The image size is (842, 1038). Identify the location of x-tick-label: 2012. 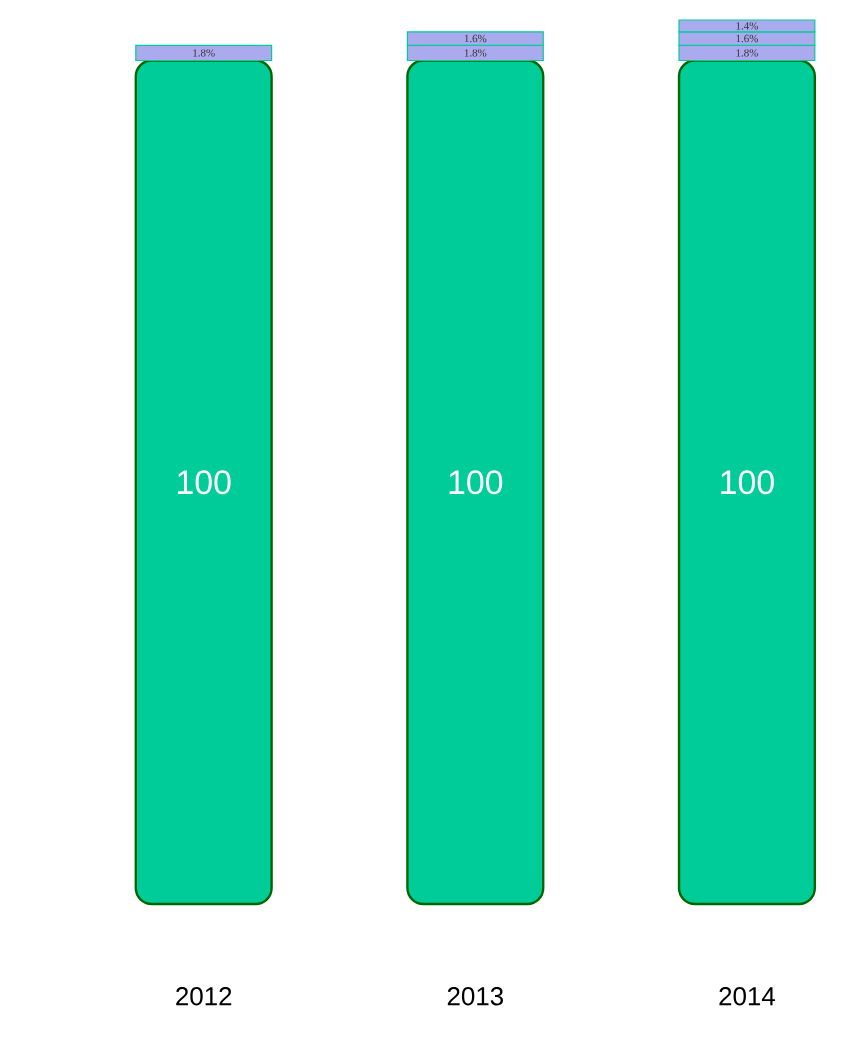
(204, 996).